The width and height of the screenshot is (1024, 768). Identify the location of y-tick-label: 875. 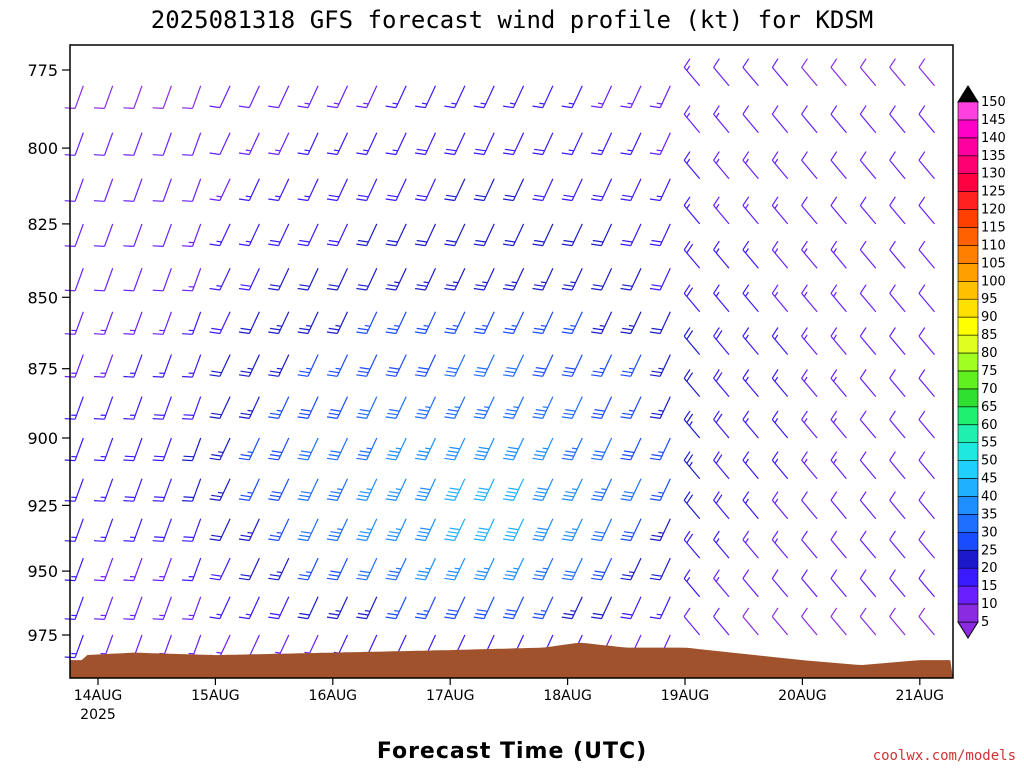
(42, 369).